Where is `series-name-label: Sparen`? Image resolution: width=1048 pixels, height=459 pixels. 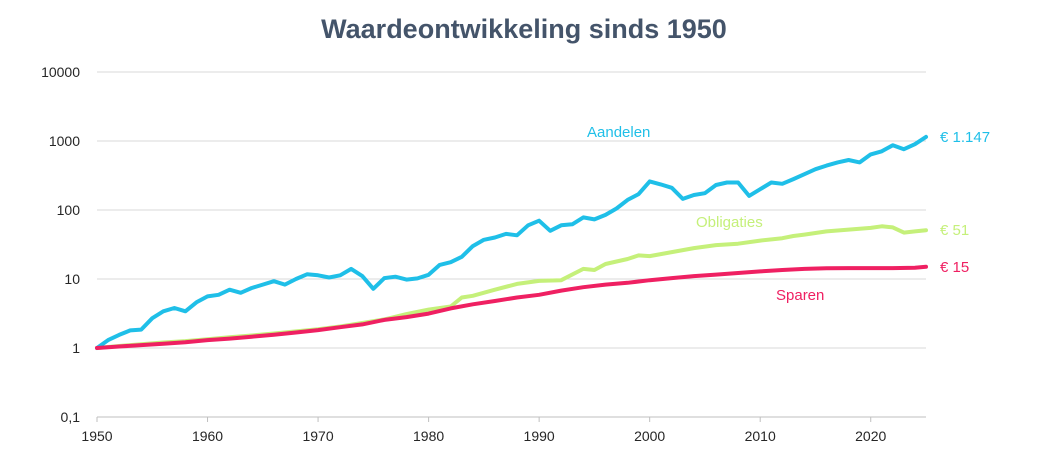 series-name-label: Sparen is located at coordinates (800, 295).